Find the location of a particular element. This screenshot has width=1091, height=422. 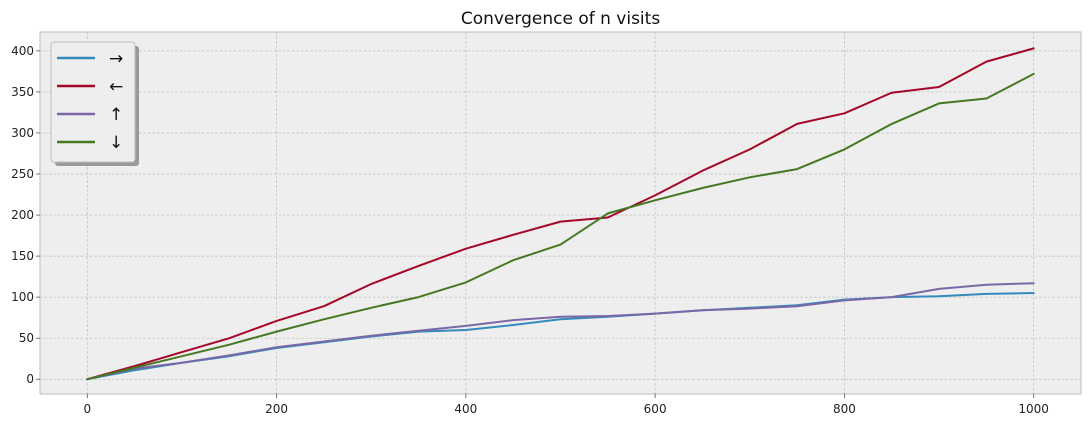

y-tick-label: 350 is located at coordinates (22, 92).